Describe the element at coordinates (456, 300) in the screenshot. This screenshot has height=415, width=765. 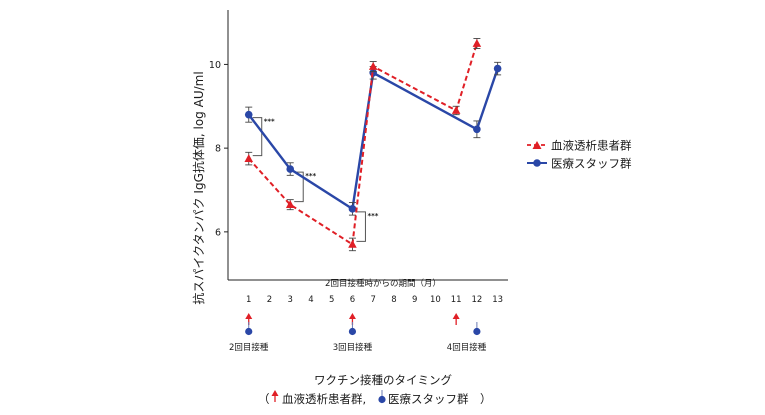
I see `x-tick-label: 11` at that location.